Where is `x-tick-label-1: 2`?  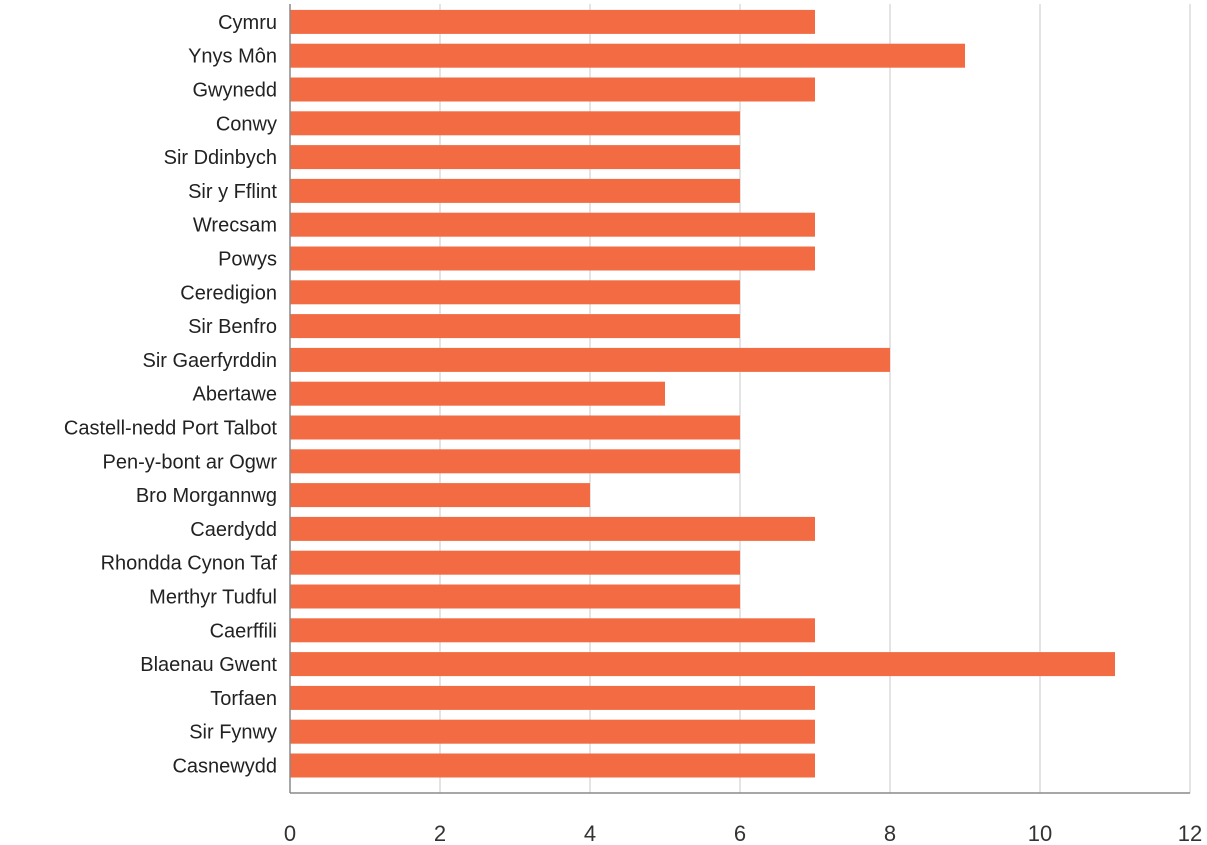
x-tick-label-1: 2 is located at coordinates (440, 833).